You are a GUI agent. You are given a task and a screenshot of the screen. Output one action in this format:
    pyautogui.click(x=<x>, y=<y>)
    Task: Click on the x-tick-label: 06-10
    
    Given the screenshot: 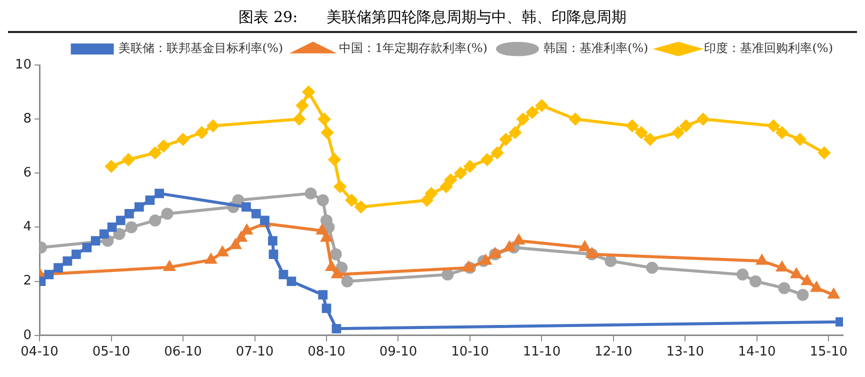 What is the action you would take?
    pyautogui.click(x=183, y=352)
    